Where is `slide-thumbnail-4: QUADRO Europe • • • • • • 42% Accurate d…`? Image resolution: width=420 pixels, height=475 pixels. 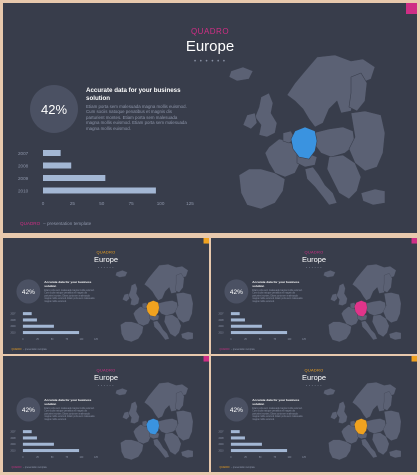 slide-thumbnail-4: QUADRO Europe • • • • • • 42% Accurate d… is located at coordinates (314, 414).